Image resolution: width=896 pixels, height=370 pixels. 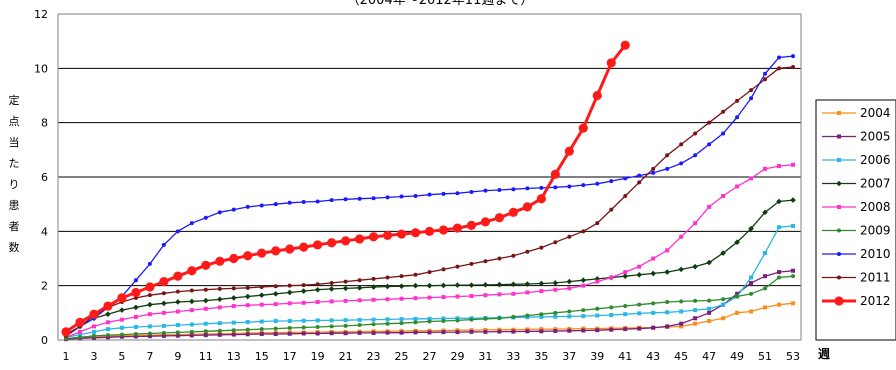 I want to click on x-tick-label: 21, so click(x=346, y=356).